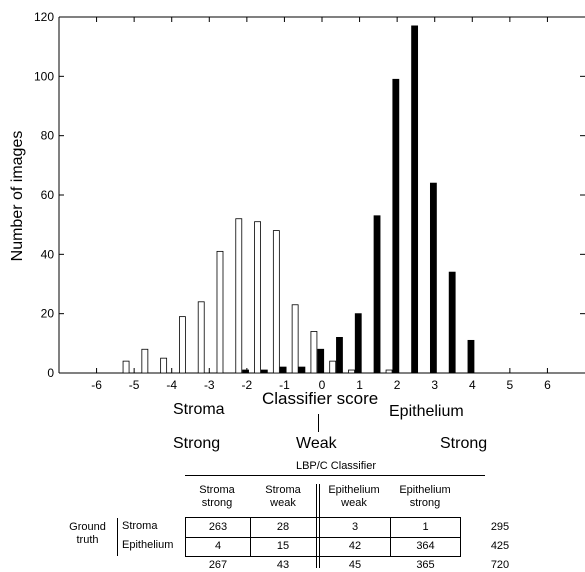 The image size is (585, 572). I want to click on cm-grand-total: 720, so click(500, 565).